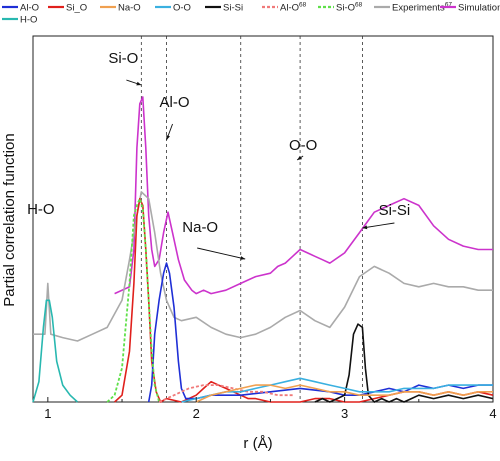 The image size is (500, 461). I want to click on annotation-arrowhead-al-o, so click(168, 137).